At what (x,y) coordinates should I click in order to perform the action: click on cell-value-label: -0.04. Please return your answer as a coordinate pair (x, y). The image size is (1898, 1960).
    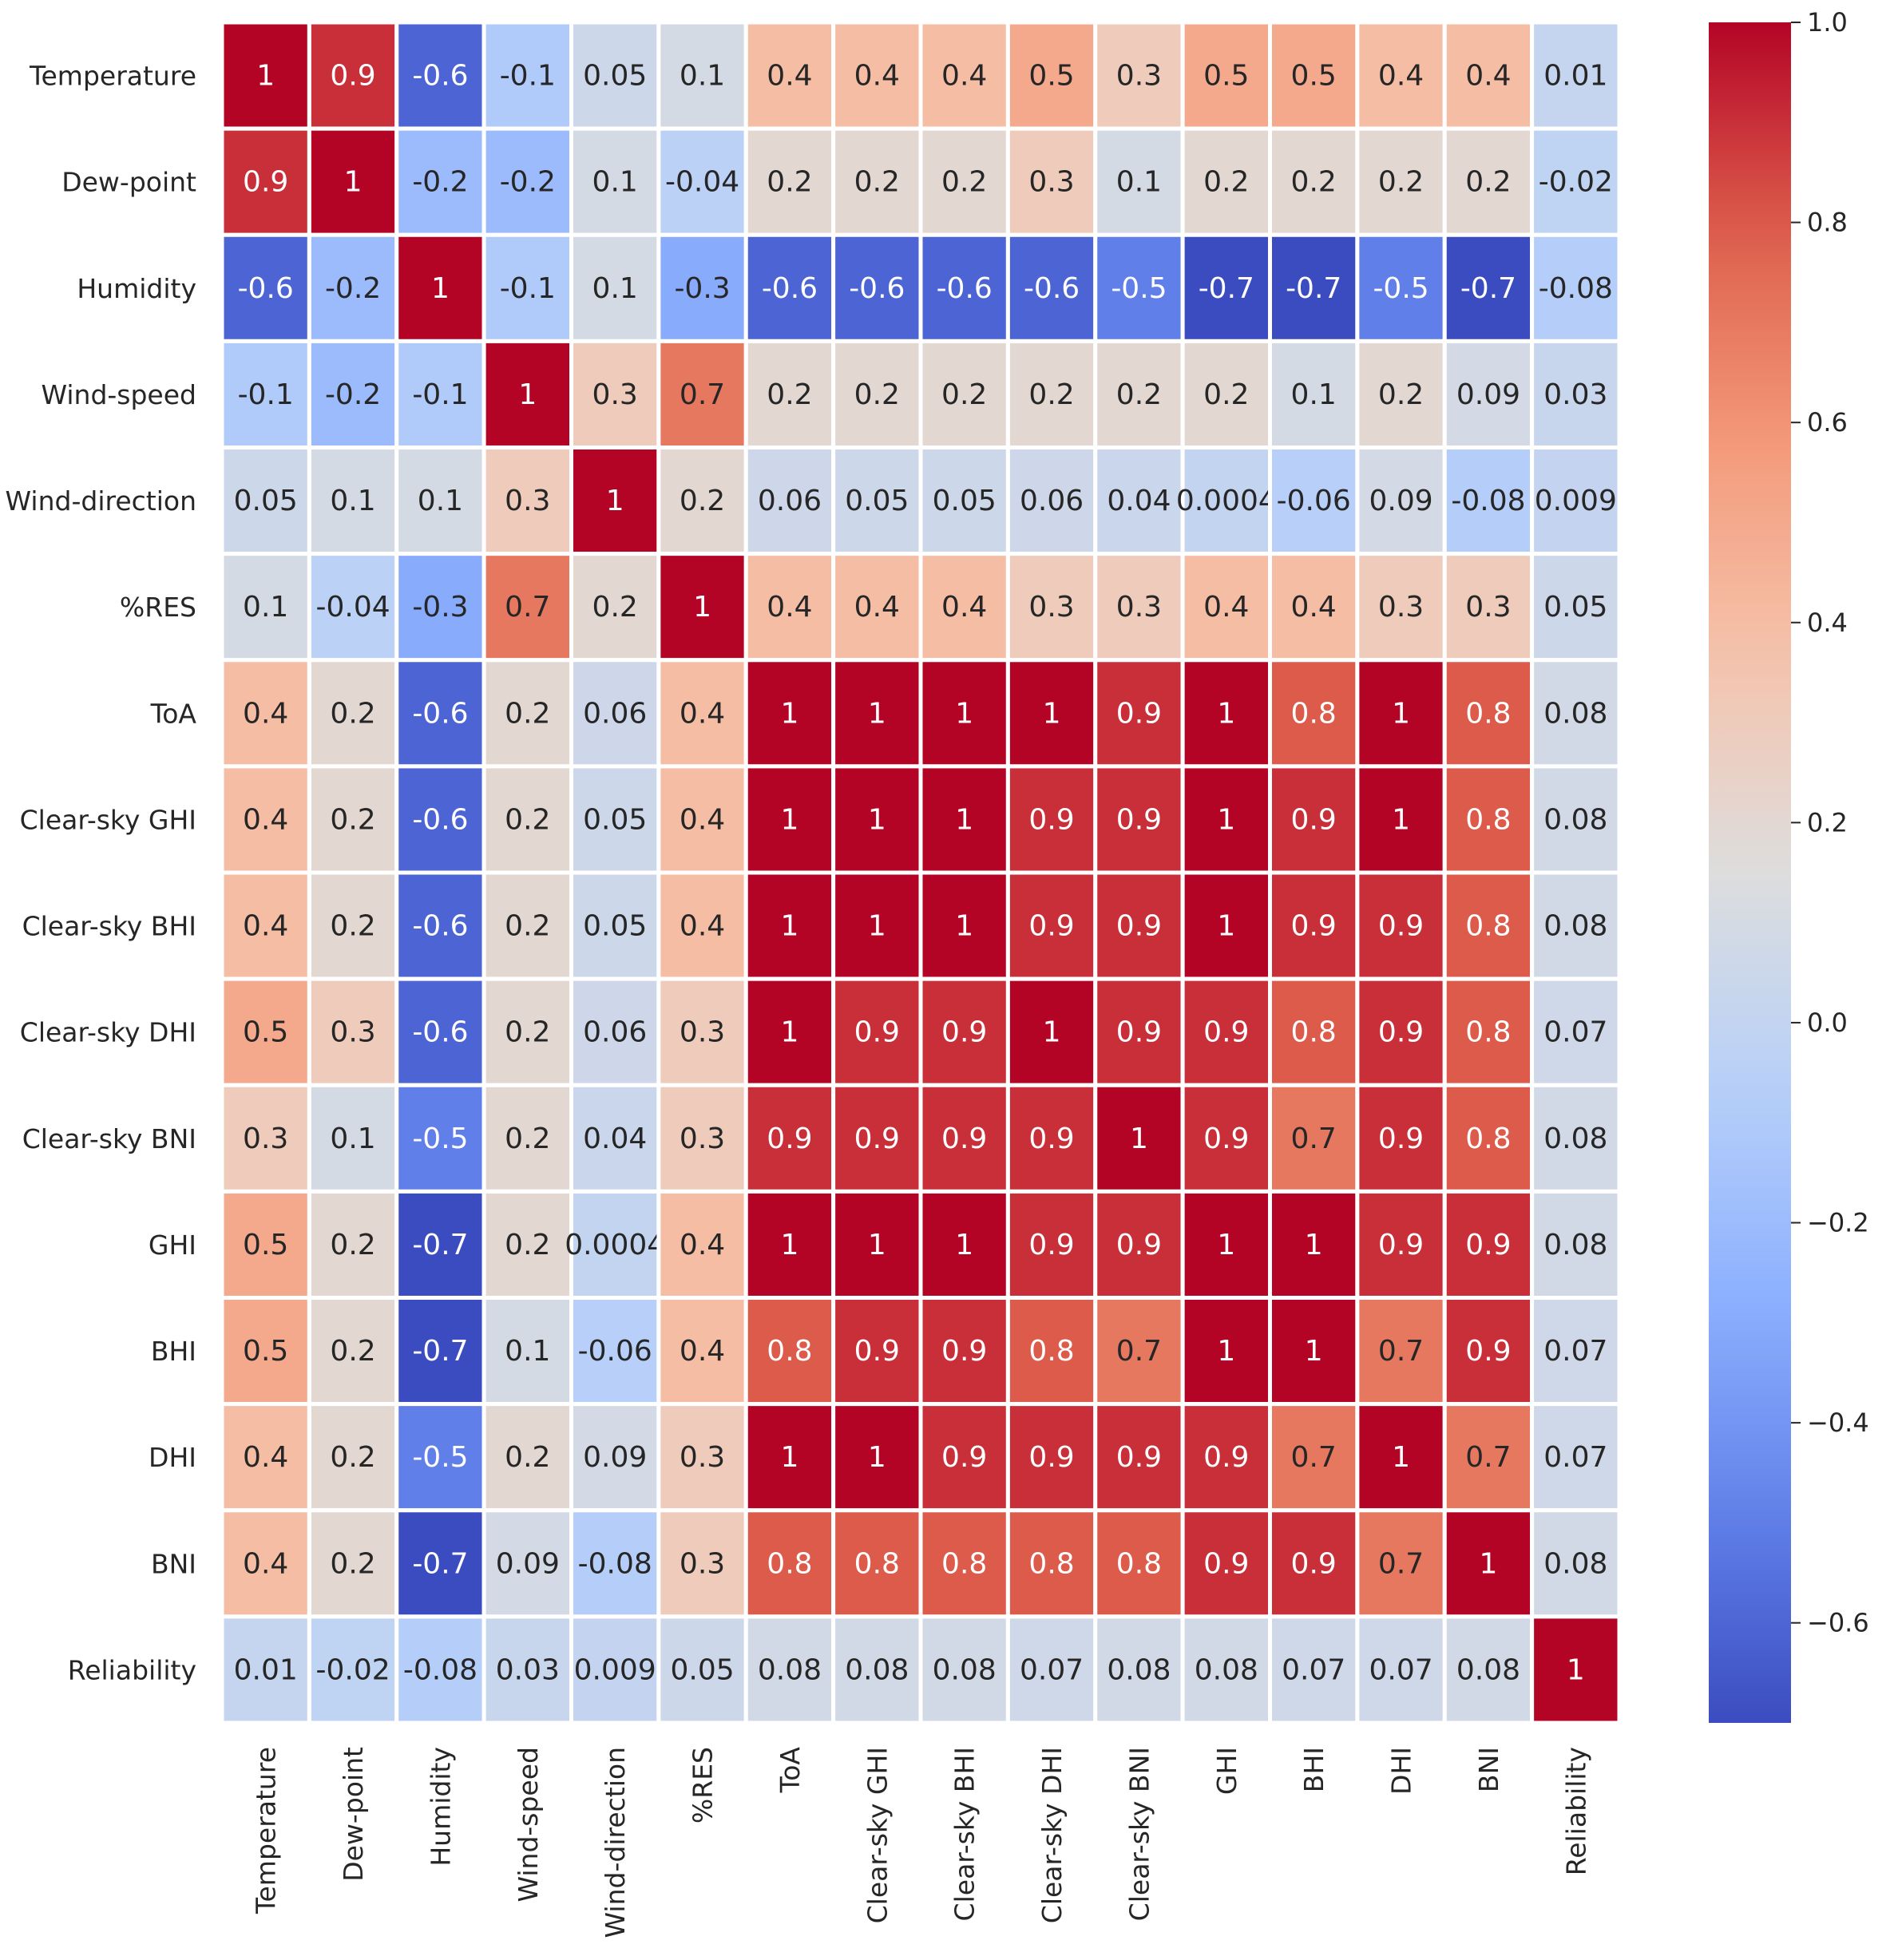
    Looking at the image, I should click on (352, 608).